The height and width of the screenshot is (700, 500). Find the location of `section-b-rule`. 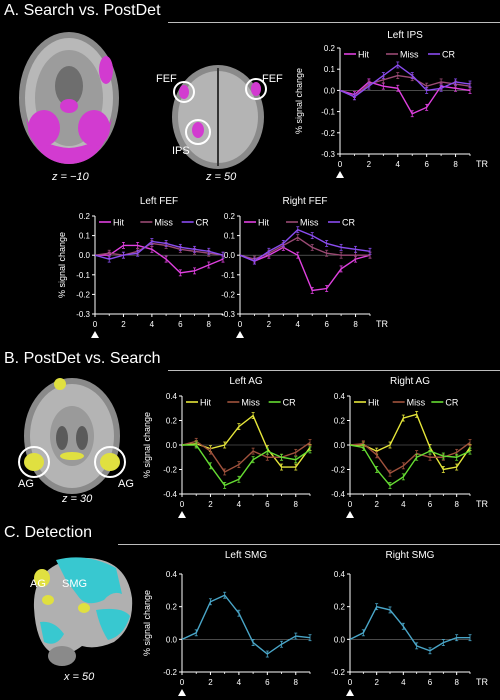

section-b-rule is located at coordinates (334, 370).